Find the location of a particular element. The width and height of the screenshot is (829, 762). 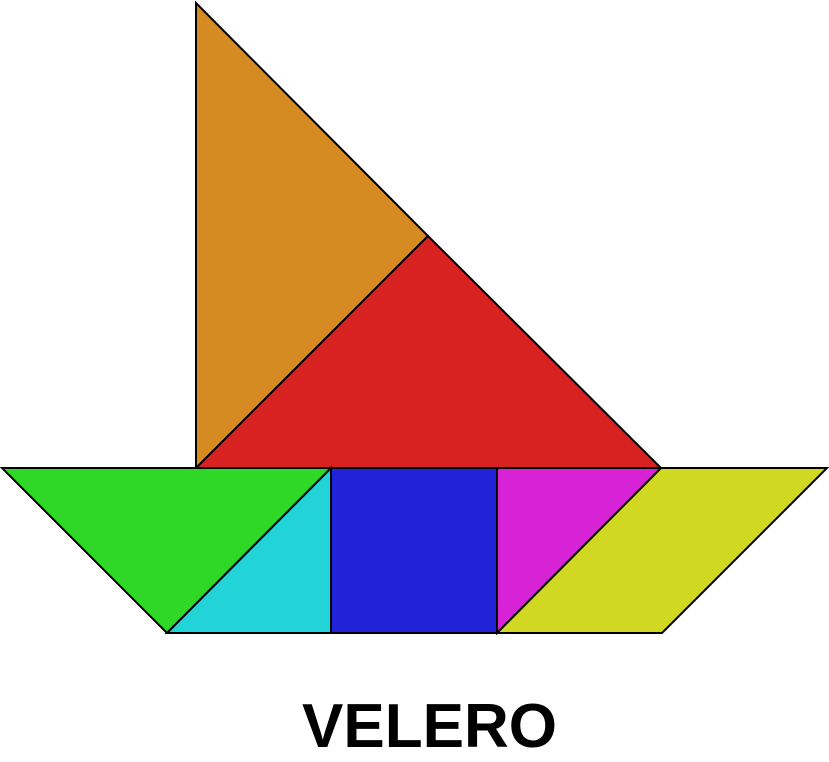

diagram-title: VELERO is located at coordinates (429, 726).